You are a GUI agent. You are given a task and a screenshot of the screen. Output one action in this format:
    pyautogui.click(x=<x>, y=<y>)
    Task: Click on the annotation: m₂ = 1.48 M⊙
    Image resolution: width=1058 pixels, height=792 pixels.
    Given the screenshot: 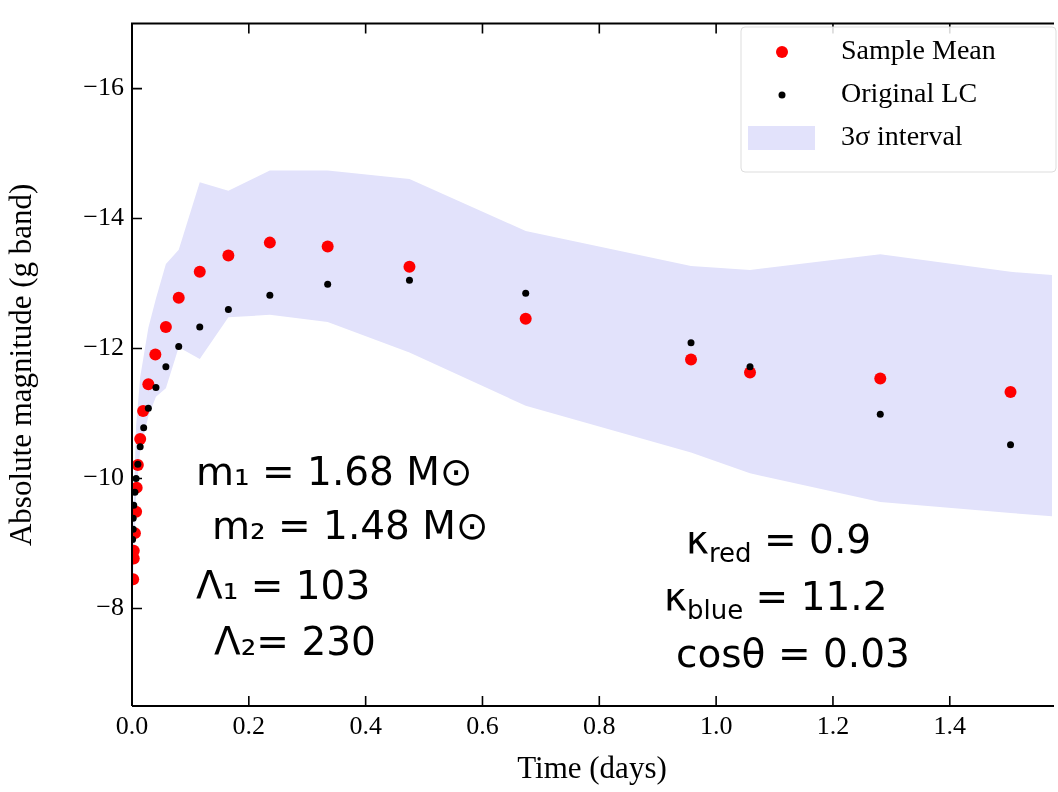 What is the action you would take?
    pyautogui.click(x=350, y=525)
    